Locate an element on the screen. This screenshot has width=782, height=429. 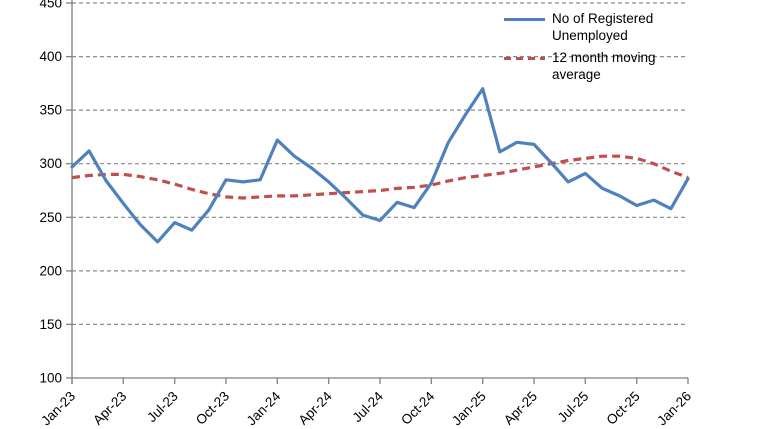
y-tick-label: 200 is located at coordinates (50, 270).